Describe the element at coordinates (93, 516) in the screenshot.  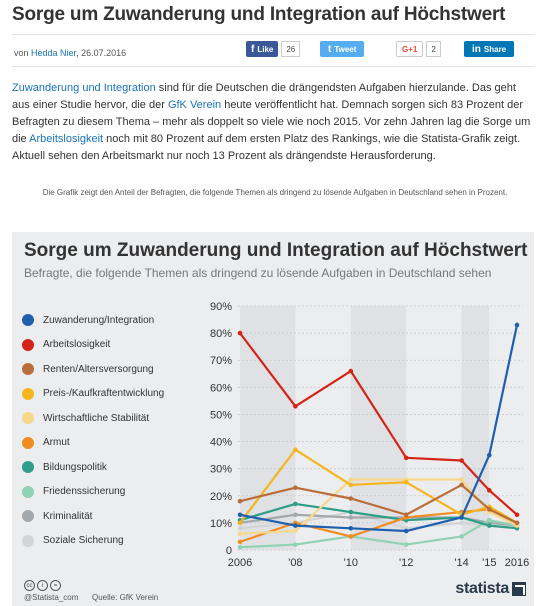
I see `legend-item: Kriminalität` at that location.